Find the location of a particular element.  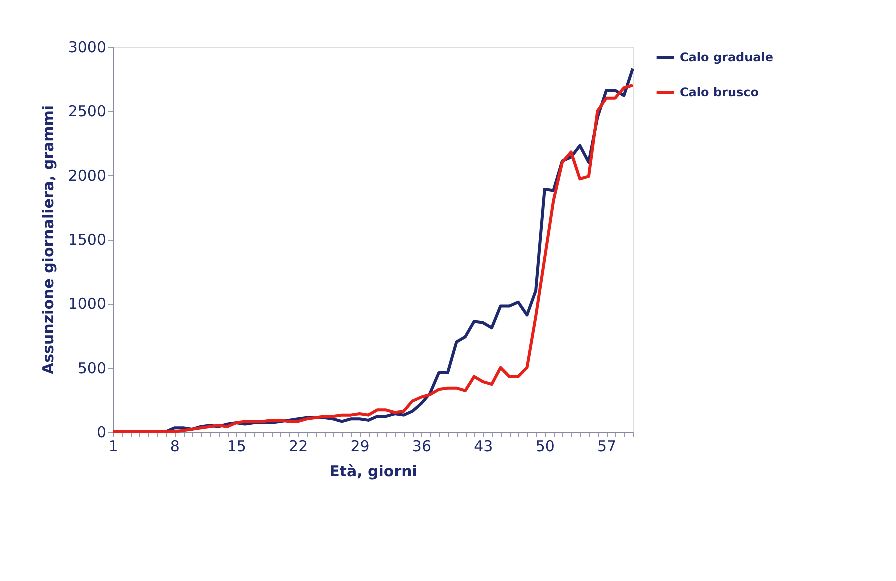

x-tick-label: 22 is located at coordinates (298, 447).